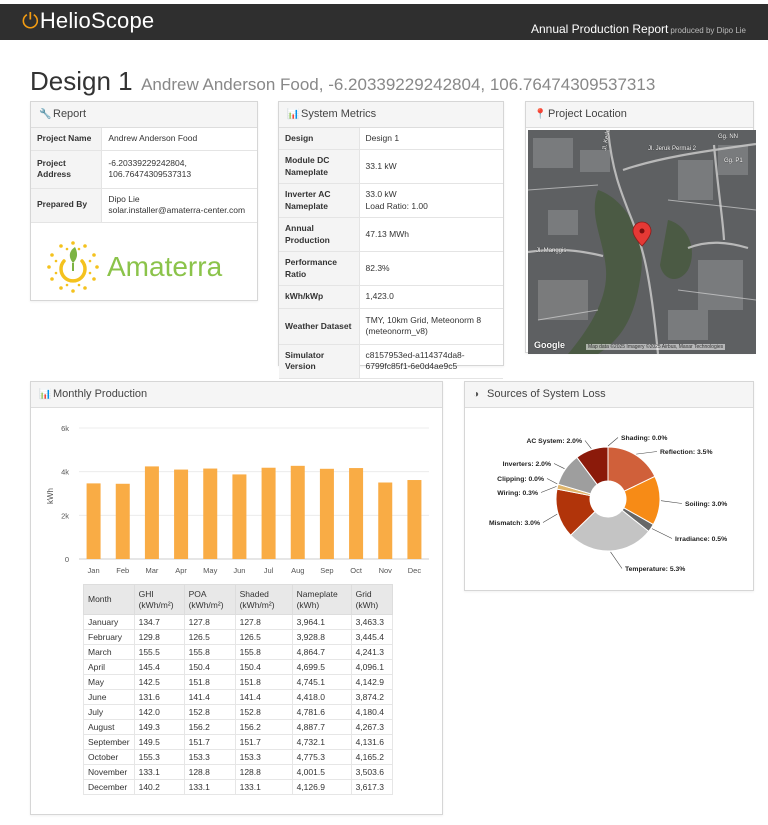 This screenshot has height=825, width=768. What do you see at coordinates (733, 161) in the screenshot?
I see `map-street-label: Gg. P1` at bounding box center [733, 161].